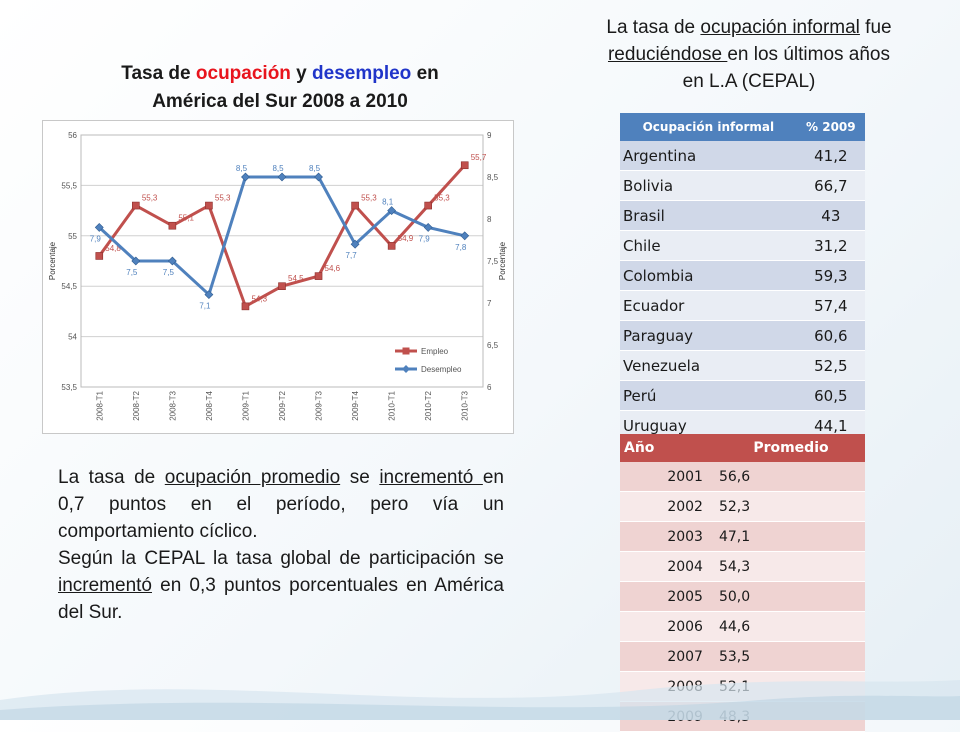  I want to click on left-tick-label: 54,5, so click(69, 286).